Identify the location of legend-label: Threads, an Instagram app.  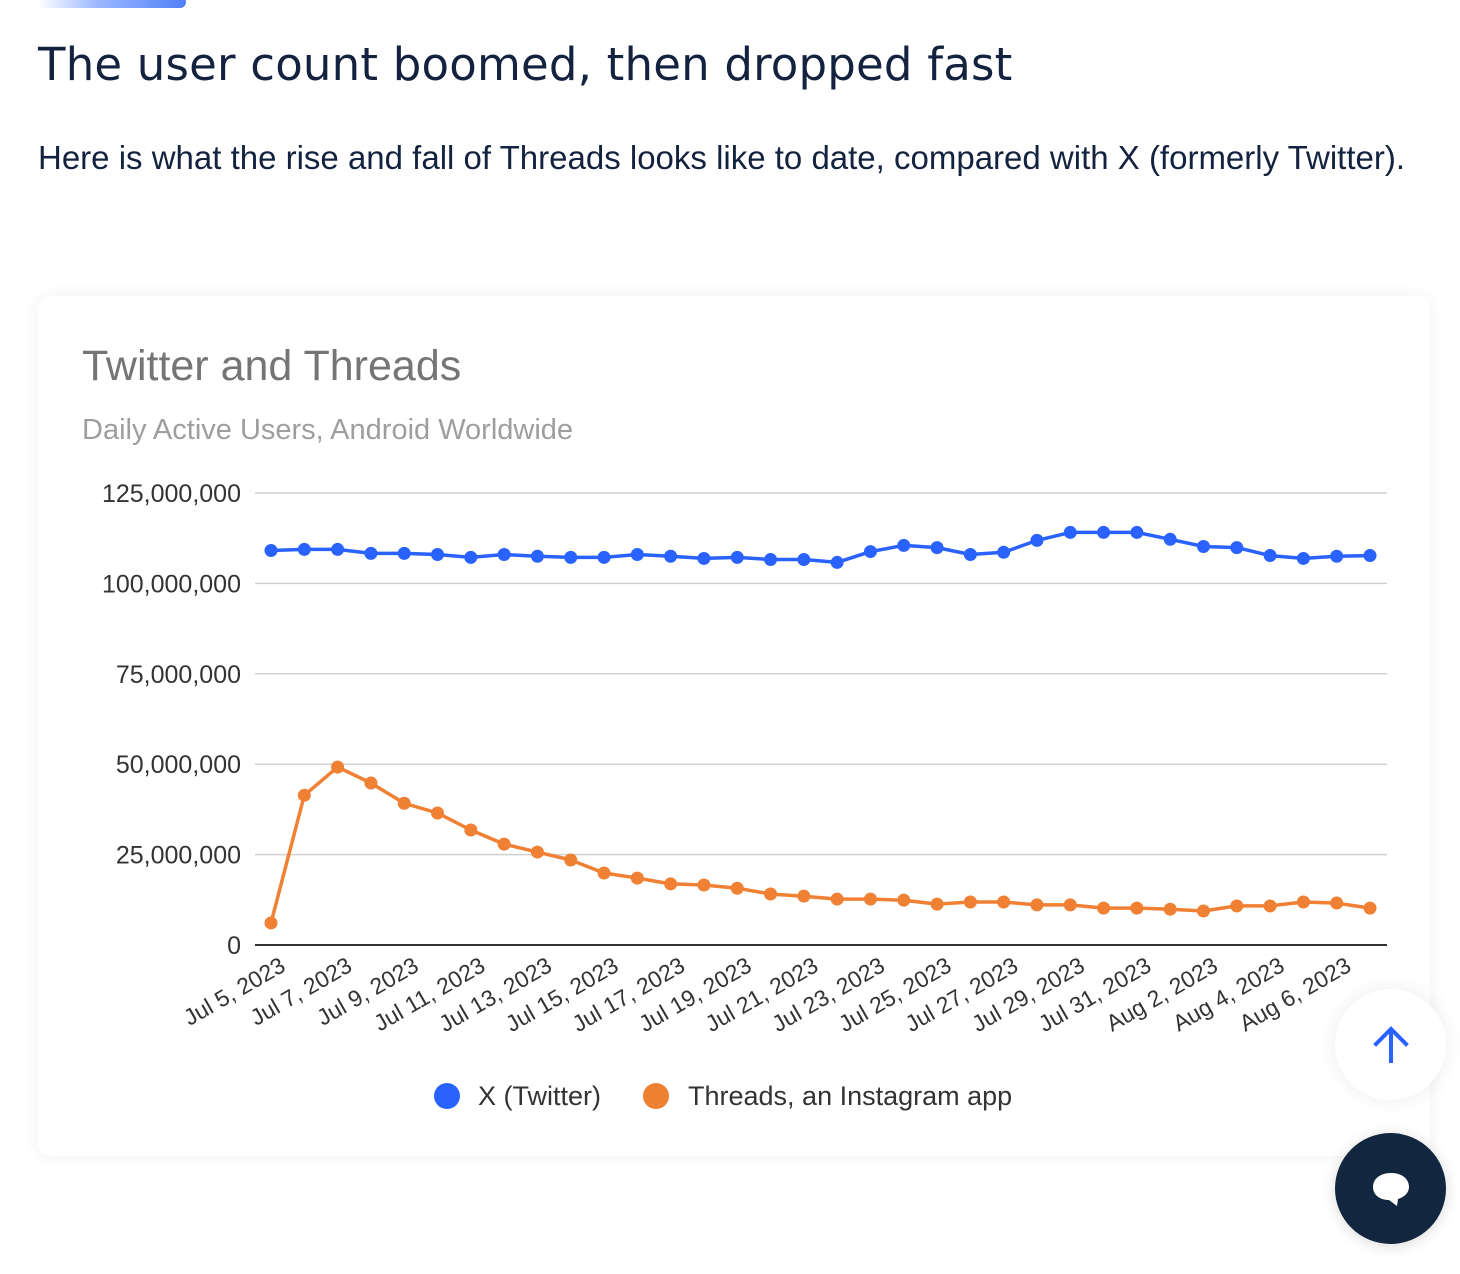
(850, 1096).